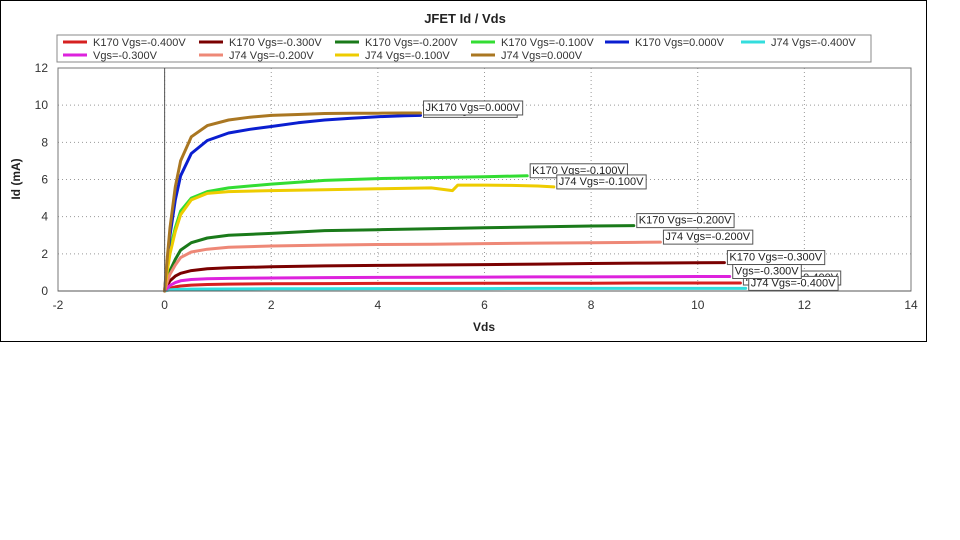 This screenshot has height=540, width=960. What do you see at coordinates (484, 305) in the screenshot?
I see `x-tick-label: 6` at bounding box center [484, 305].